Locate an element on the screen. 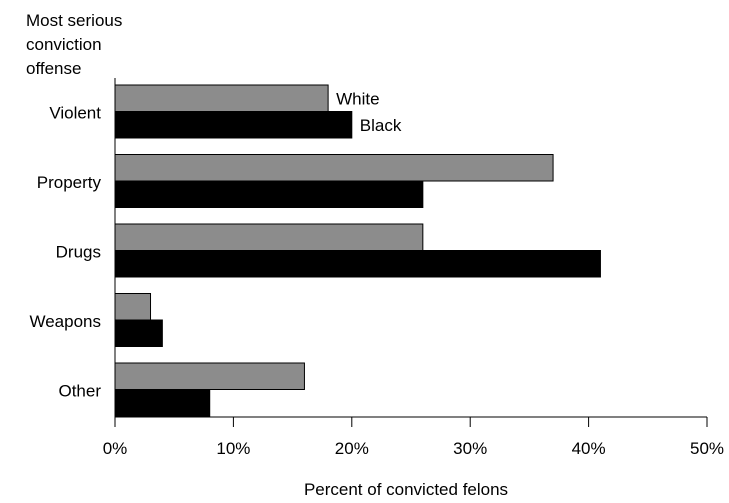 The image size is (729, 503). x-tick-label: 40% is located at coordinates (589, 448).